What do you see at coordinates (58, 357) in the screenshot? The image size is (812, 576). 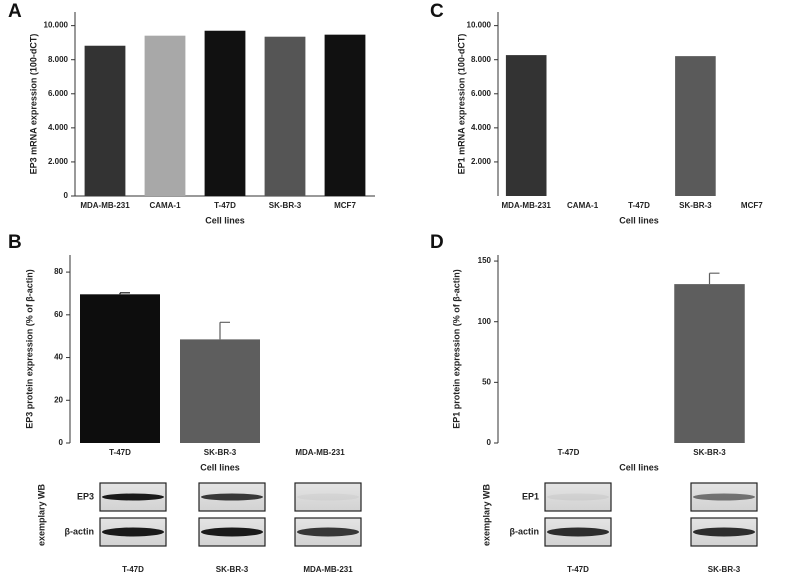 I see `y-tick-label: 40` at bounding box center [58, 357].